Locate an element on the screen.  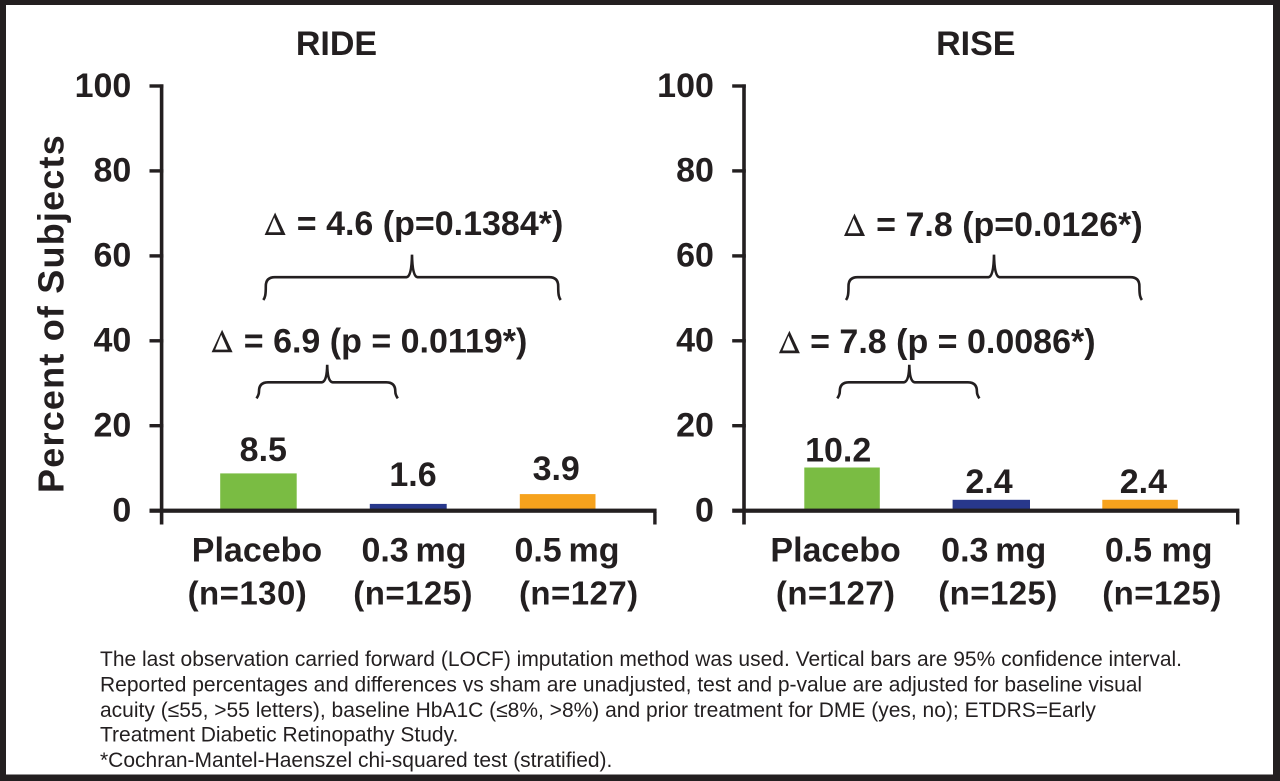
svg-text: RIDE is located at coordinates (336, 44).